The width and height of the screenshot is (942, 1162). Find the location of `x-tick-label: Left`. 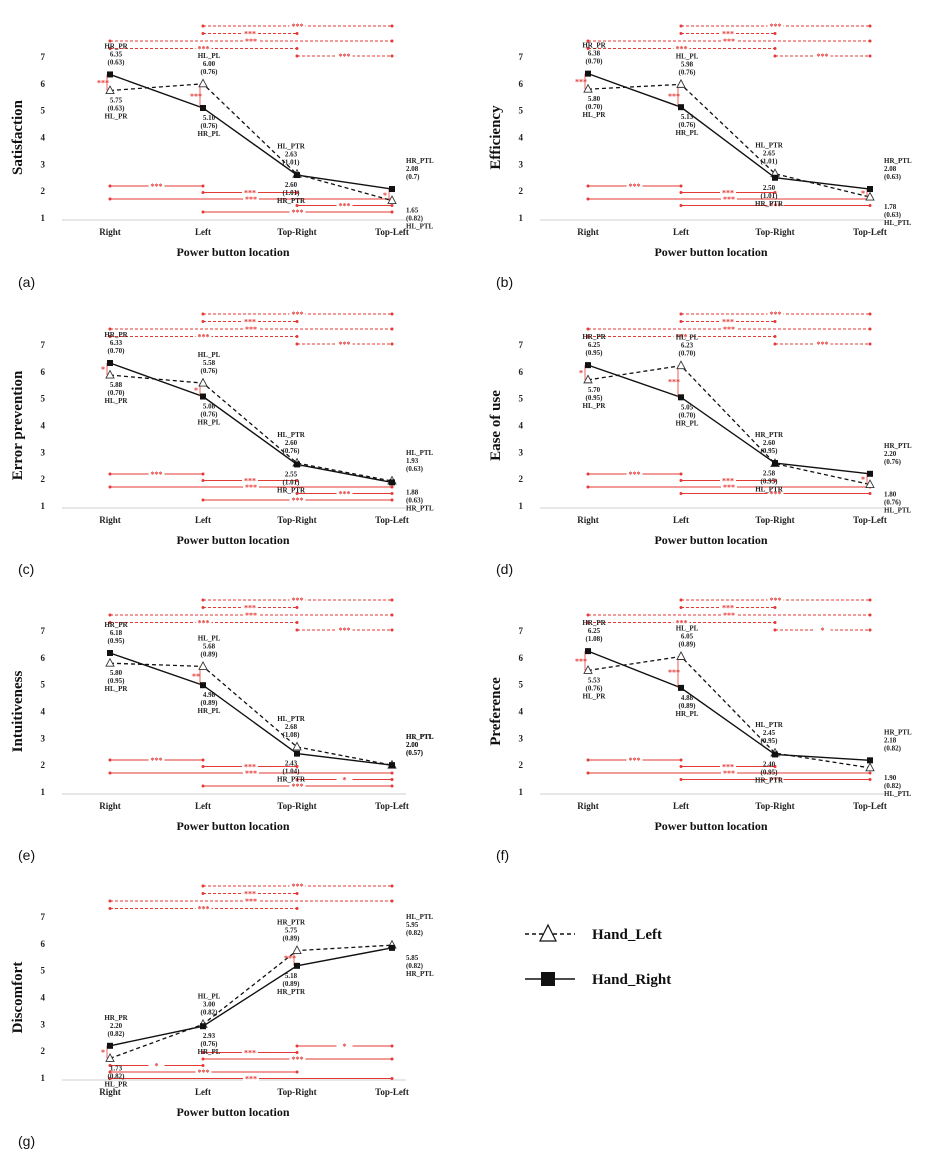

x-tick-label: Left is located at coordinates (681, 806).